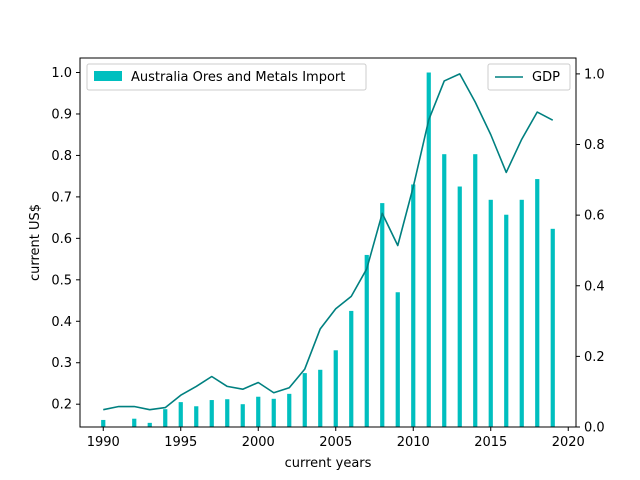 Image resolution: width=640 pixels, height=480 pixels. Describe the element at coordinates (61, 405) in the screenshot. I see `left-y-tick-label: 0.2` at that location.